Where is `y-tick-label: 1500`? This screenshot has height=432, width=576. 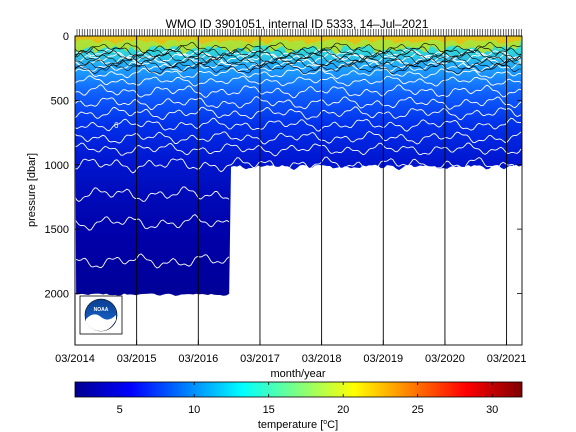 y-tick-label: 1500 is located at coordinates (57, 230).